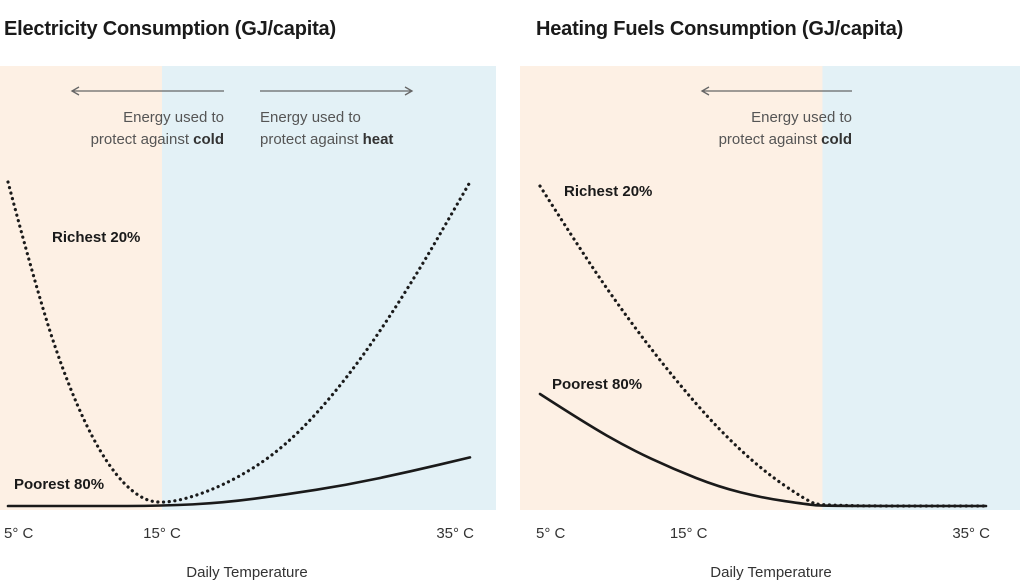  What do you see at coordinates (770, 572) in the screenshot?
I see `heating-x-axis-title: Daily Temperature` at bounding box center [770, 572].